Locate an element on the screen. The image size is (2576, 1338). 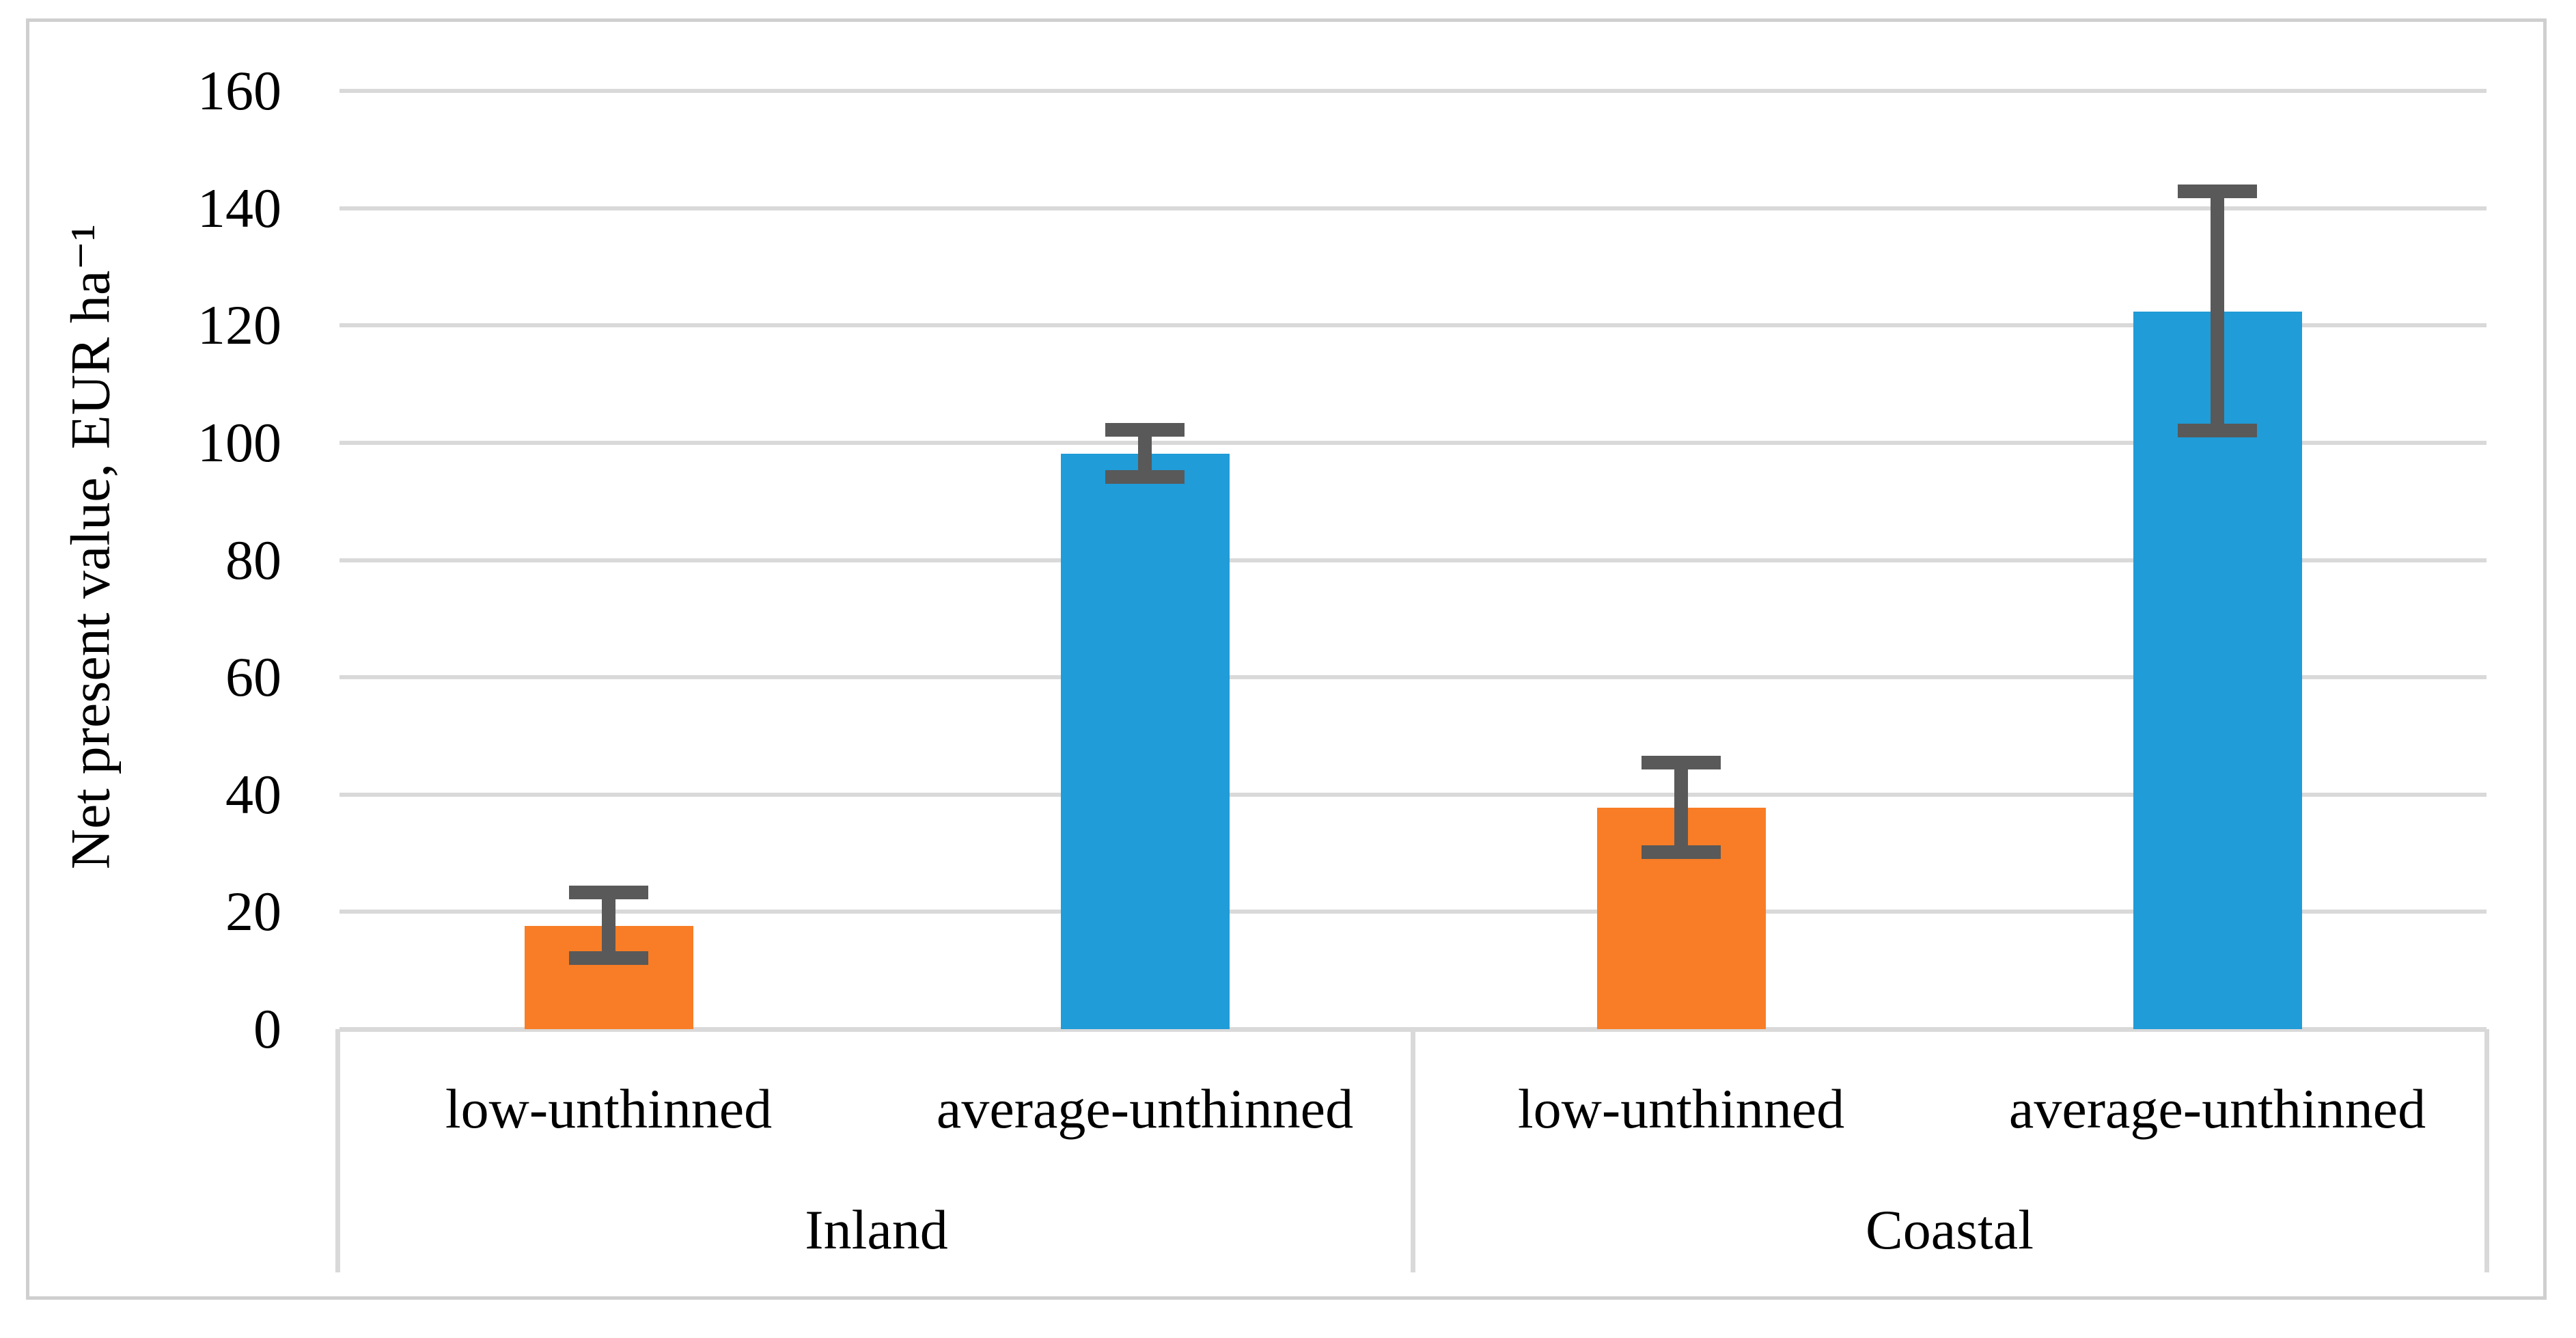
category-label-inland-low-unthinned: low-unthinned is located at coordinates (609, 1109).